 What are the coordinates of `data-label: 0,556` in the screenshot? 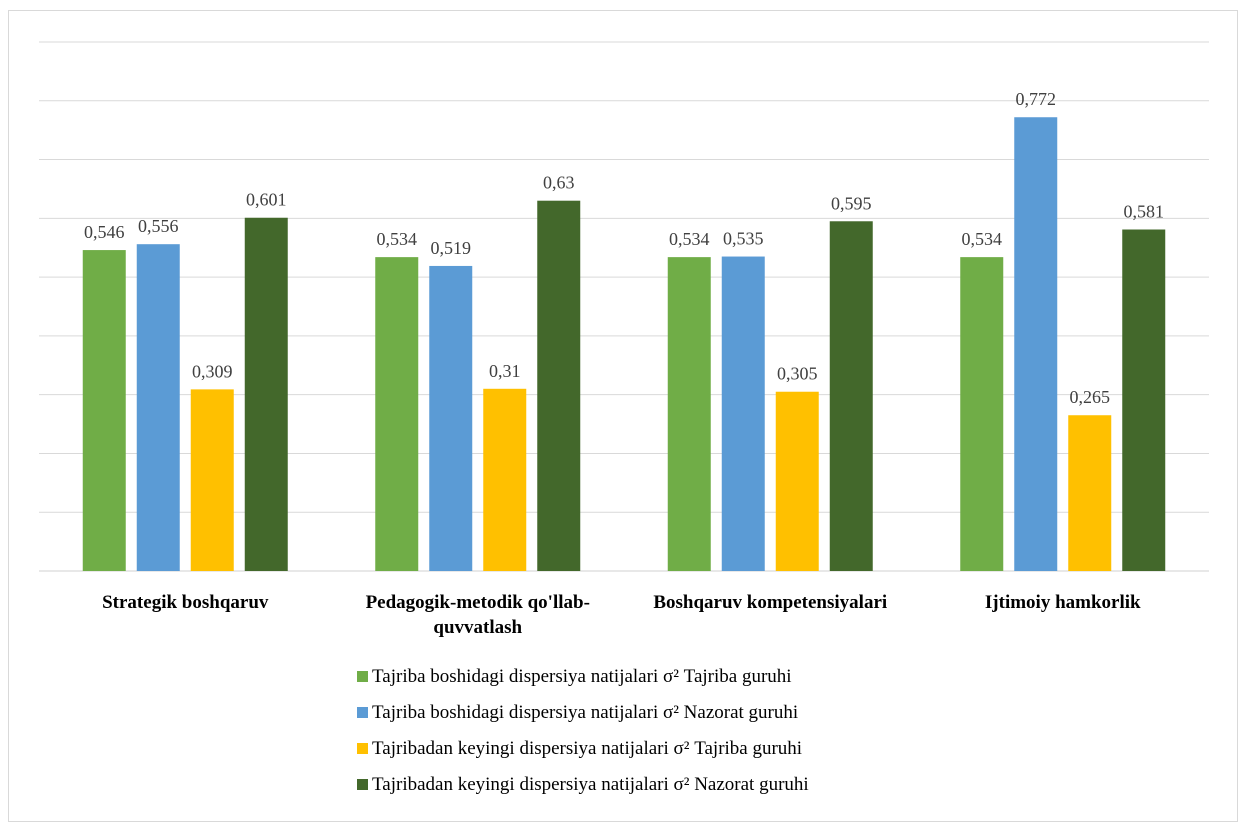 It's located at (158, 226).